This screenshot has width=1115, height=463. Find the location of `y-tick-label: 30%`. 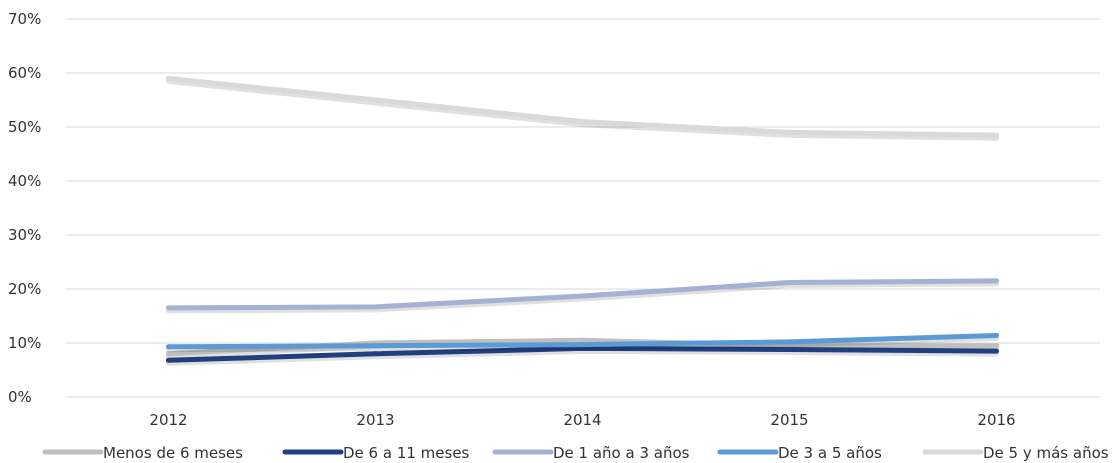

y-tick-label: 30% is located at coordinates (24, 235).